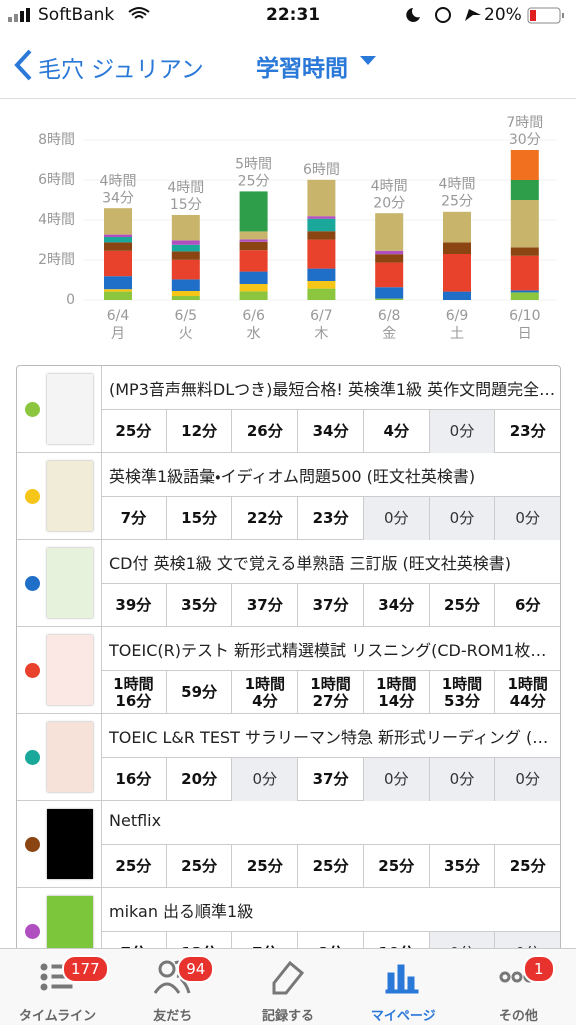 The height and width of the screenshot is (1025, 576). I want to click on time-text: 12分, so click(199, 431).